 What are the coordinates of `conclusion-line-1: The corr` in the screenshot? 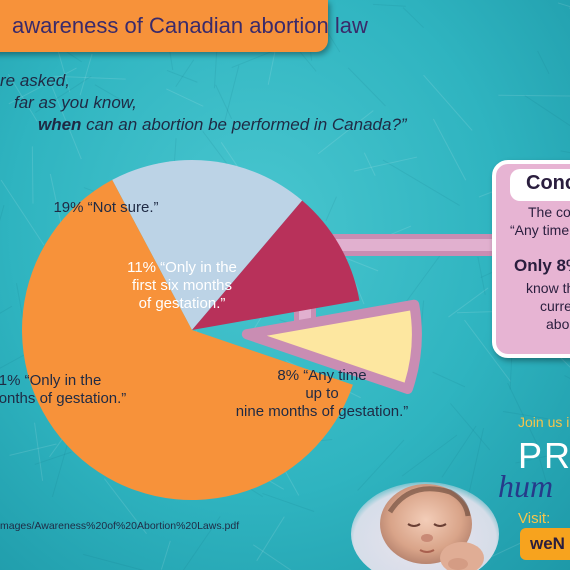 It's located at (549, 212).